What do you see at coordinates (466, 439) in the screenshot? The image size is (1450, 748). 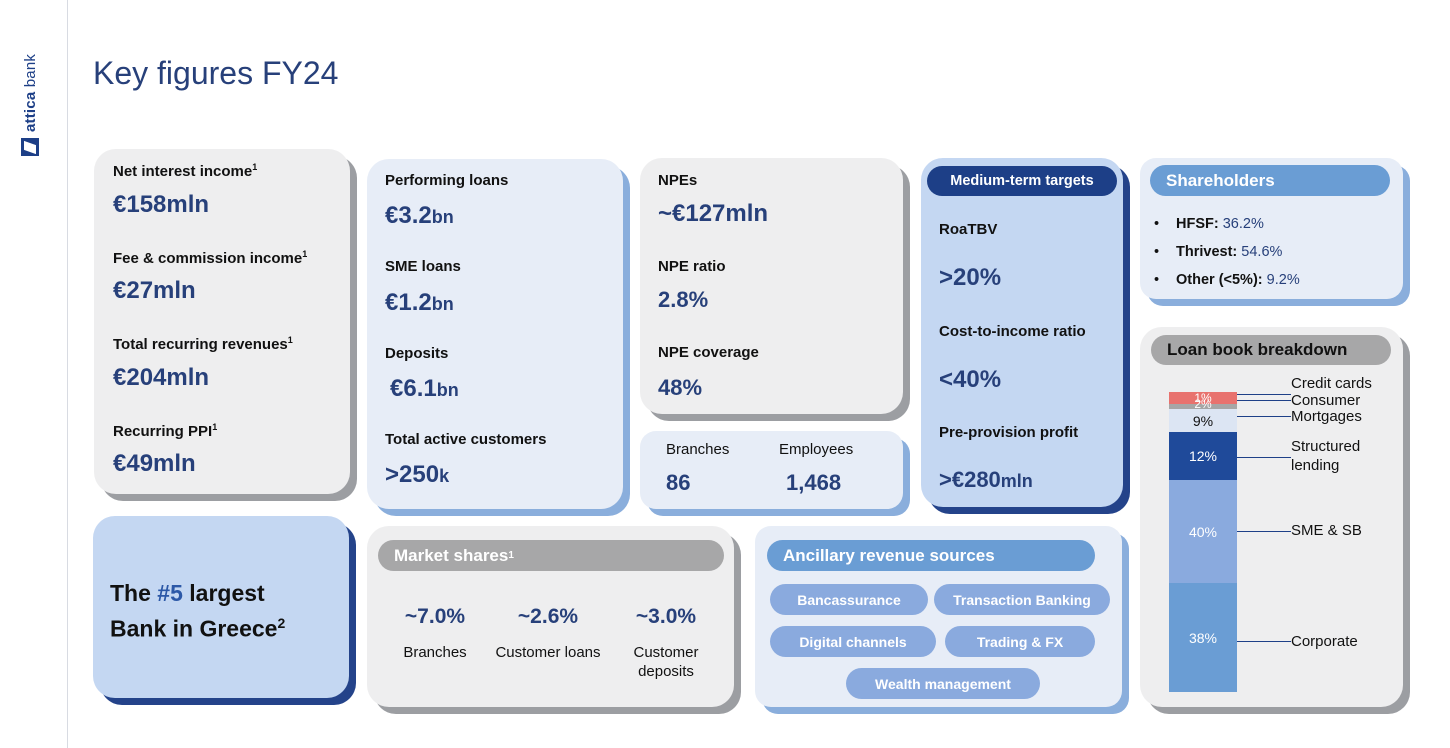 I see `balance-label: Total active customers` at bounding box center [466, 439].